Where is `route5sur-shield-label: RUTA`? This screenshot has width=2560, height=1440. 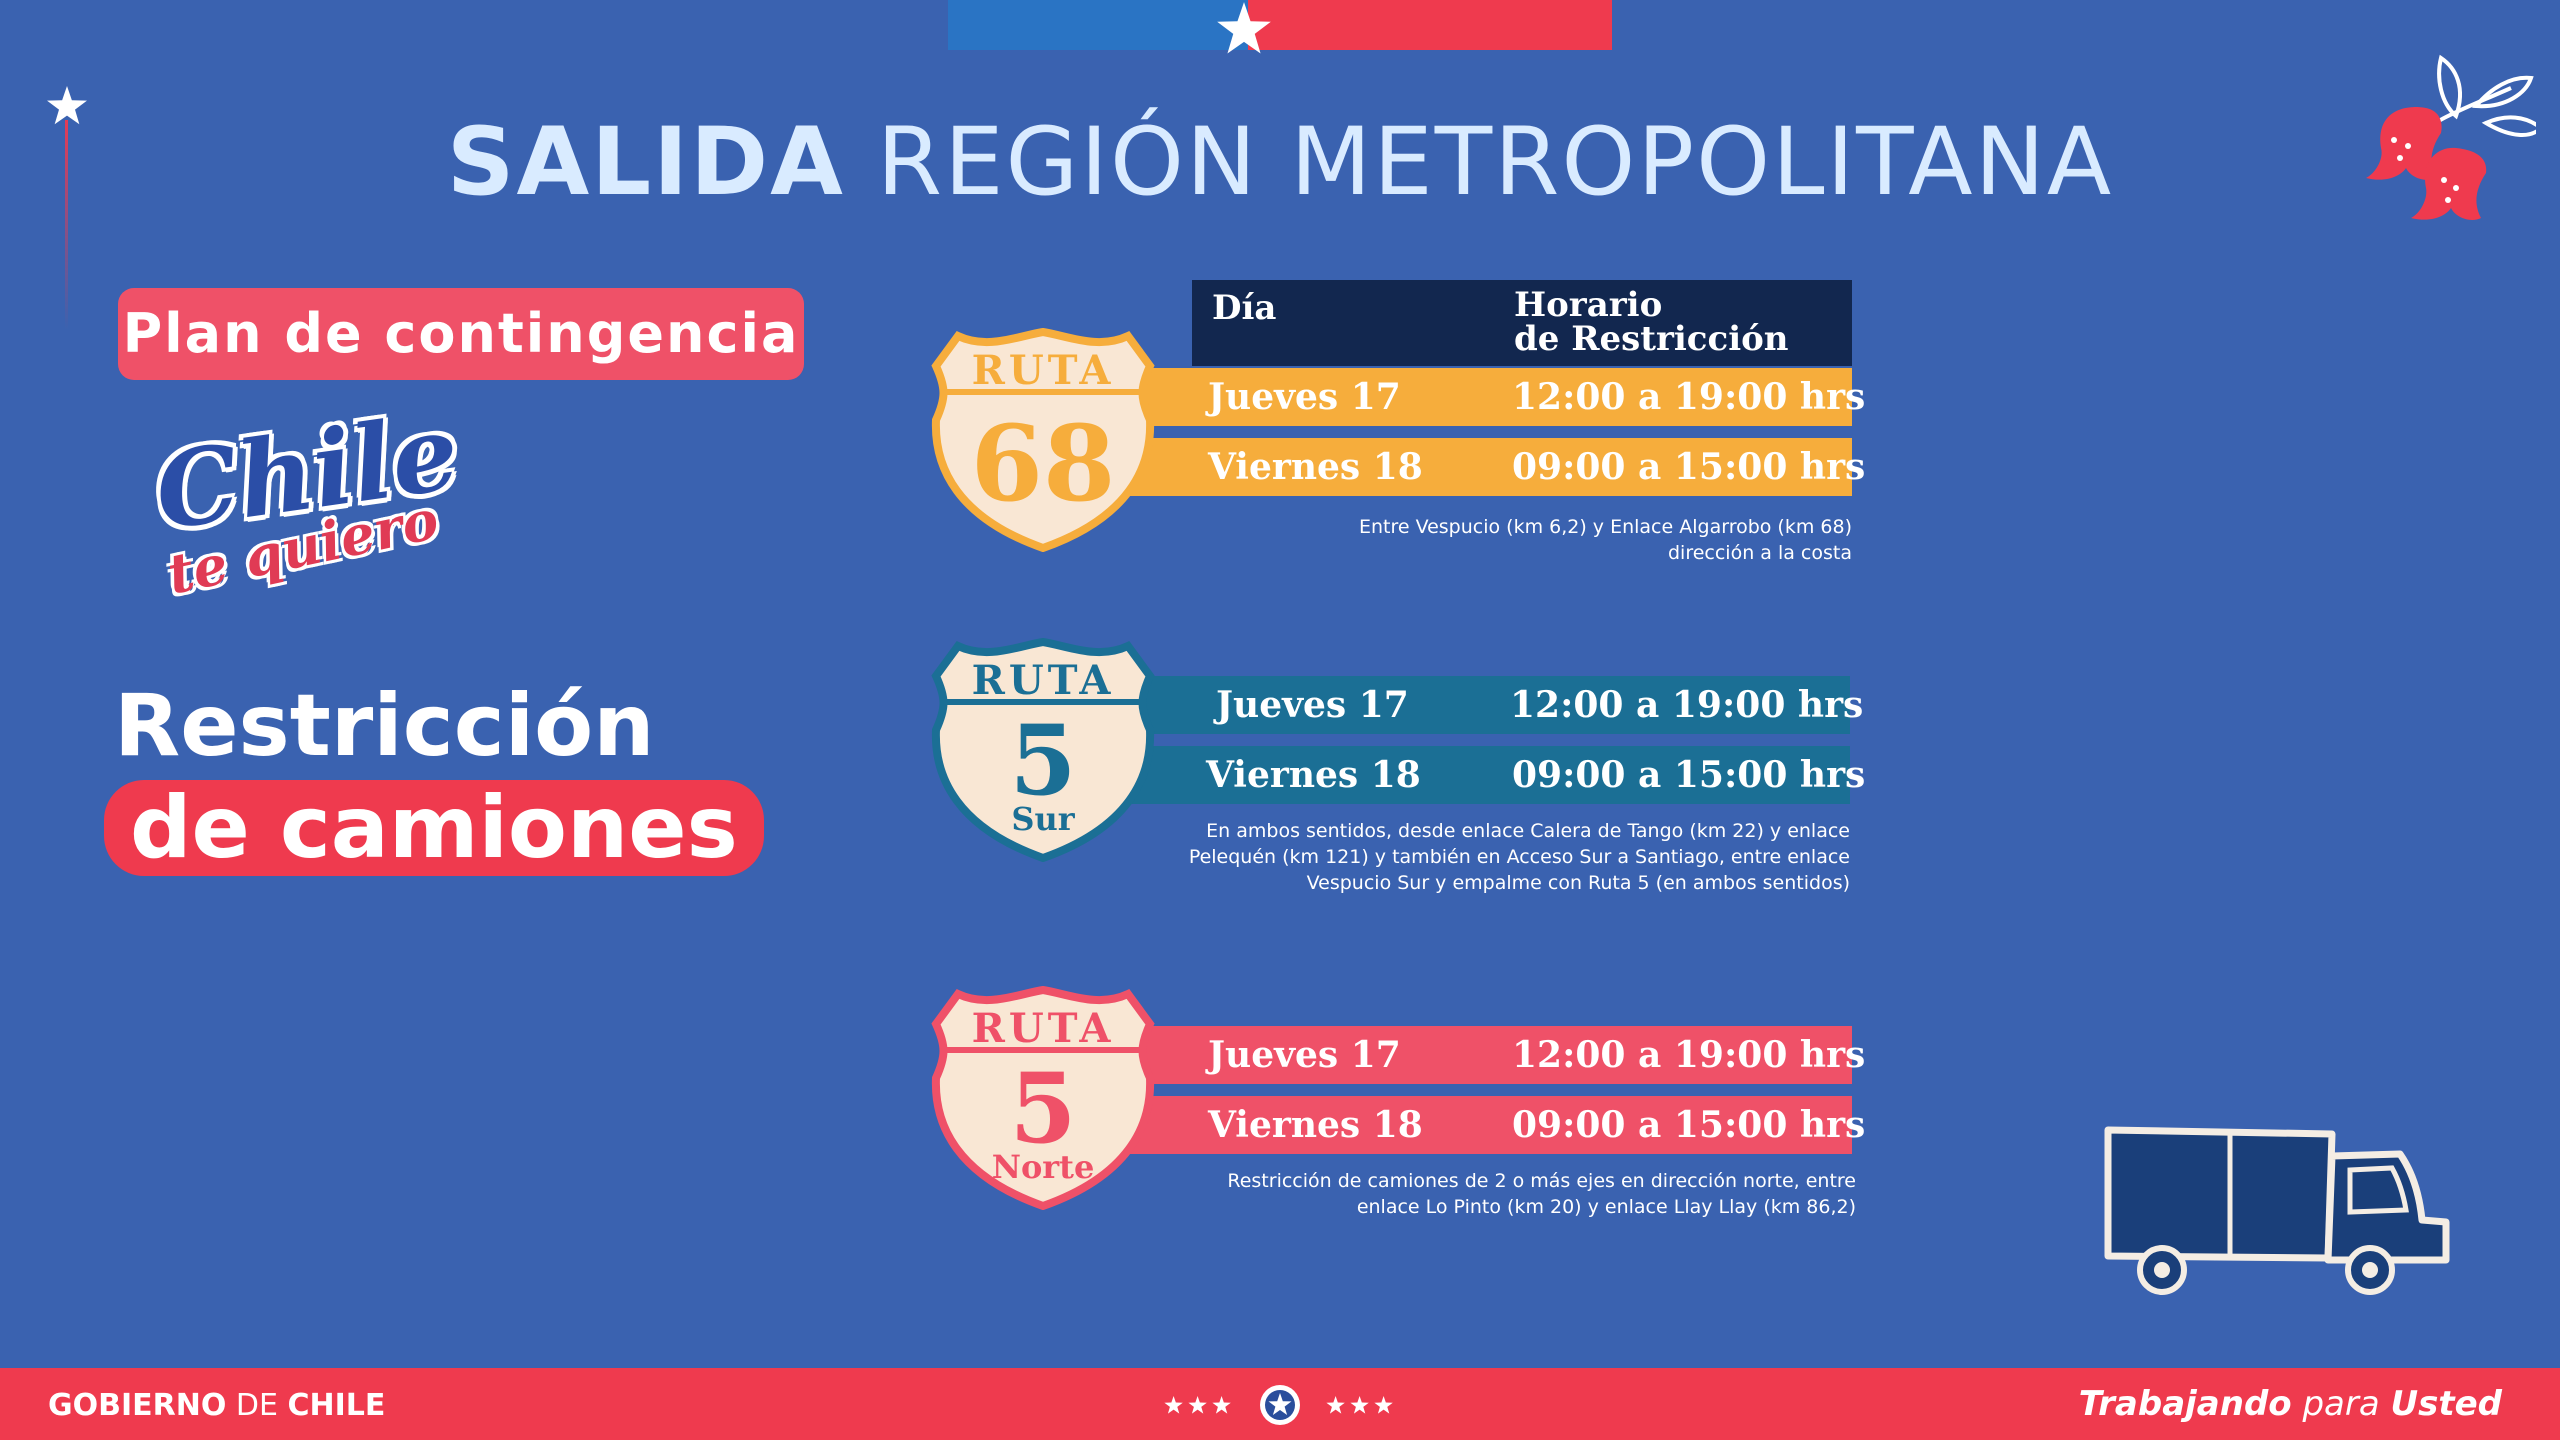
route5sur-shield-label: RUTA is located at coordinates (1043, 680).